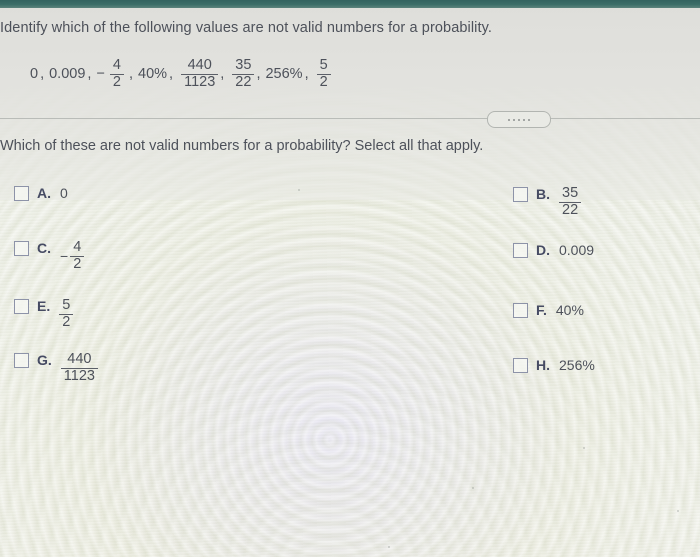 Image resolution: width=700 pixels, height=557 pixels. Describe the element at coordinates (21, 248) in the screenshot. I see `checkbox-c` at that location.